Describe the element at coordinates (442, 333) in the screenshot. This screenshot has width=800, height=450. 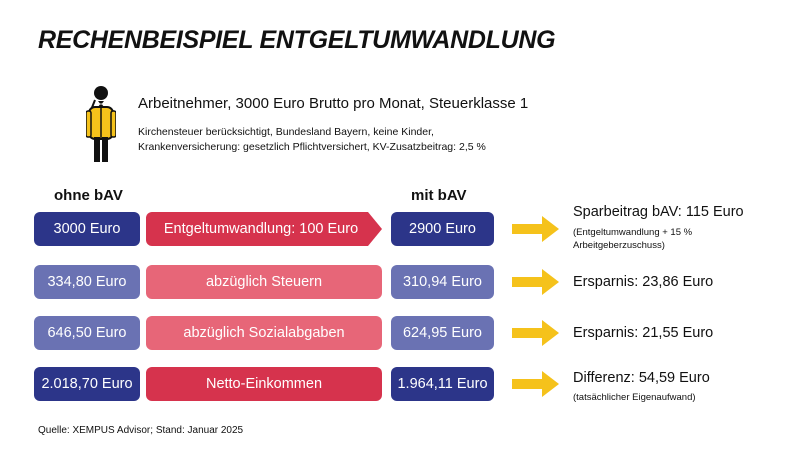
I see `with-bav-social: 624,95 Euro` at that location.